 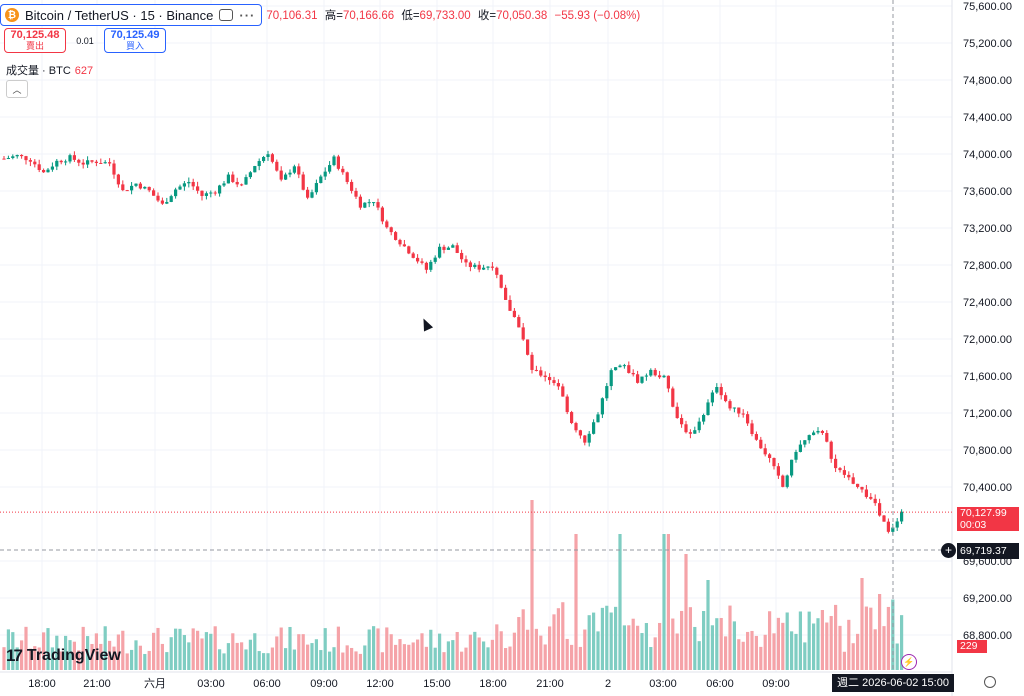 I want to click on add-alert-plus-icon: +, so click(x=948, y=550).